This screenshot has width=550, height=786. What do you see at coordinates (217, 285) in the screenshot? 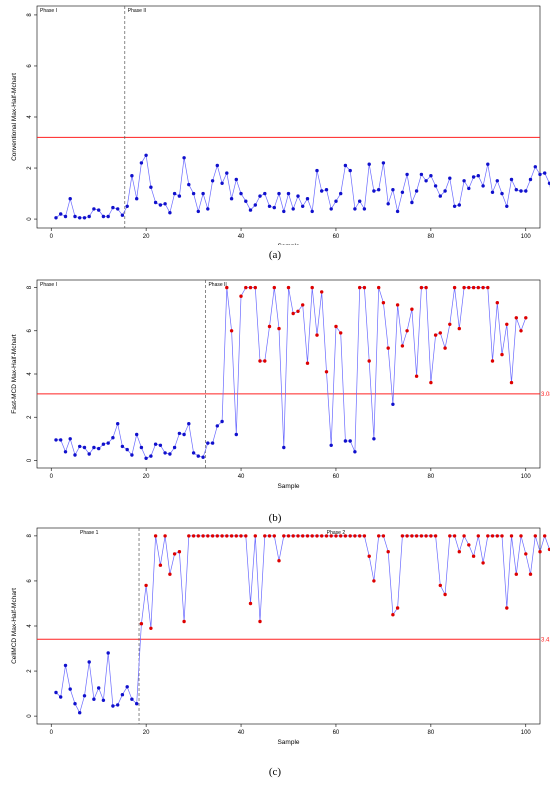
I see `phase-2-label: Phase II` at bounding box center [217, 285].